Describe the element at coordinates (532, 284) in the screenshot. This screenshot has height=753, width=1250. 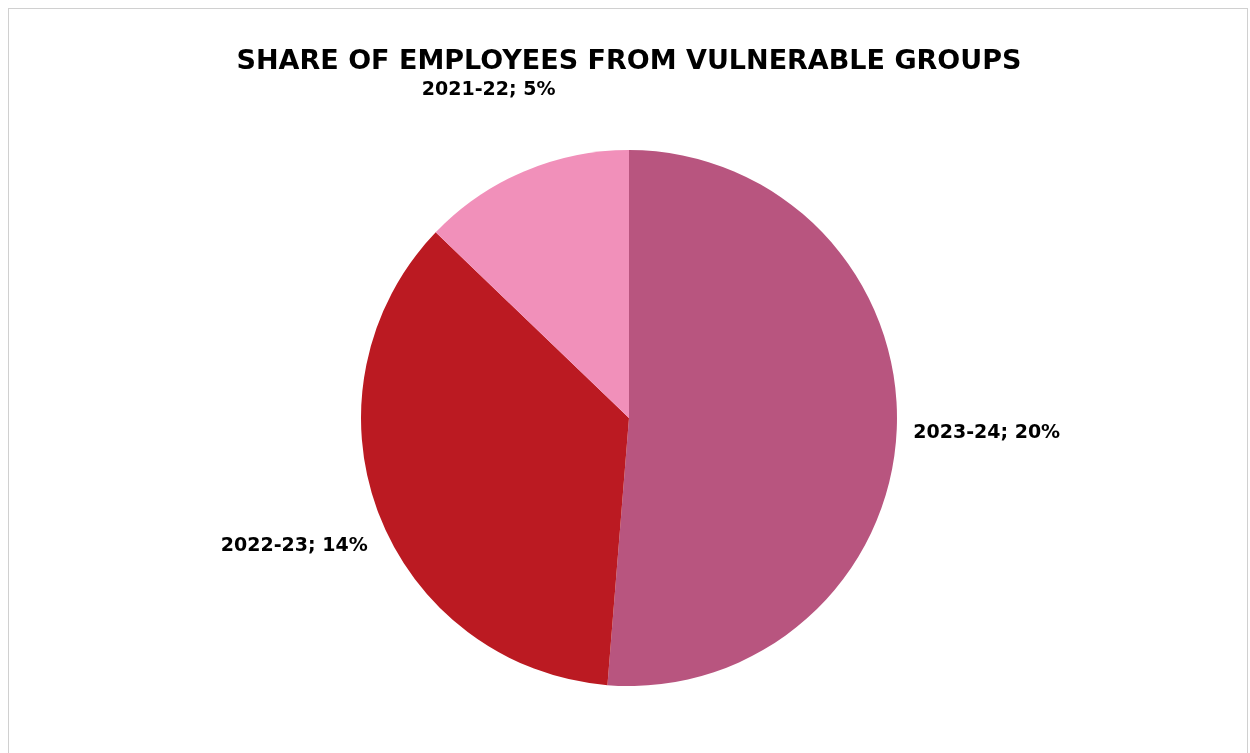
I see `pie-slice` at that location.